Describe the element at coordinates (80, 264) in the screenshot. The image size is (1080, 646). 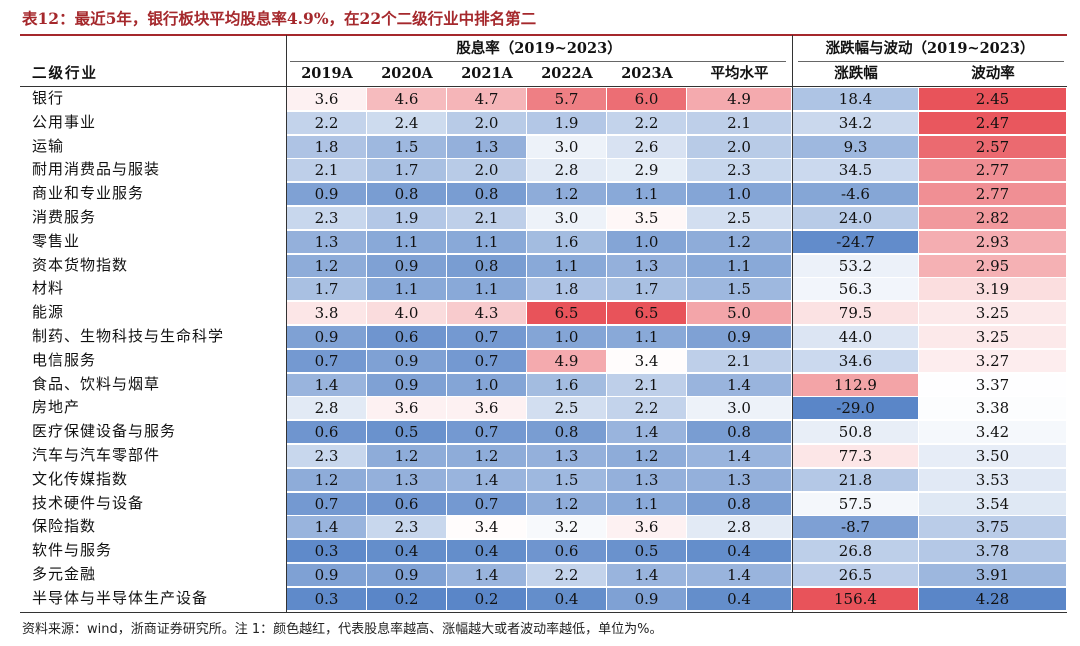
I see `industry-name: 资本货物指数` at that location.